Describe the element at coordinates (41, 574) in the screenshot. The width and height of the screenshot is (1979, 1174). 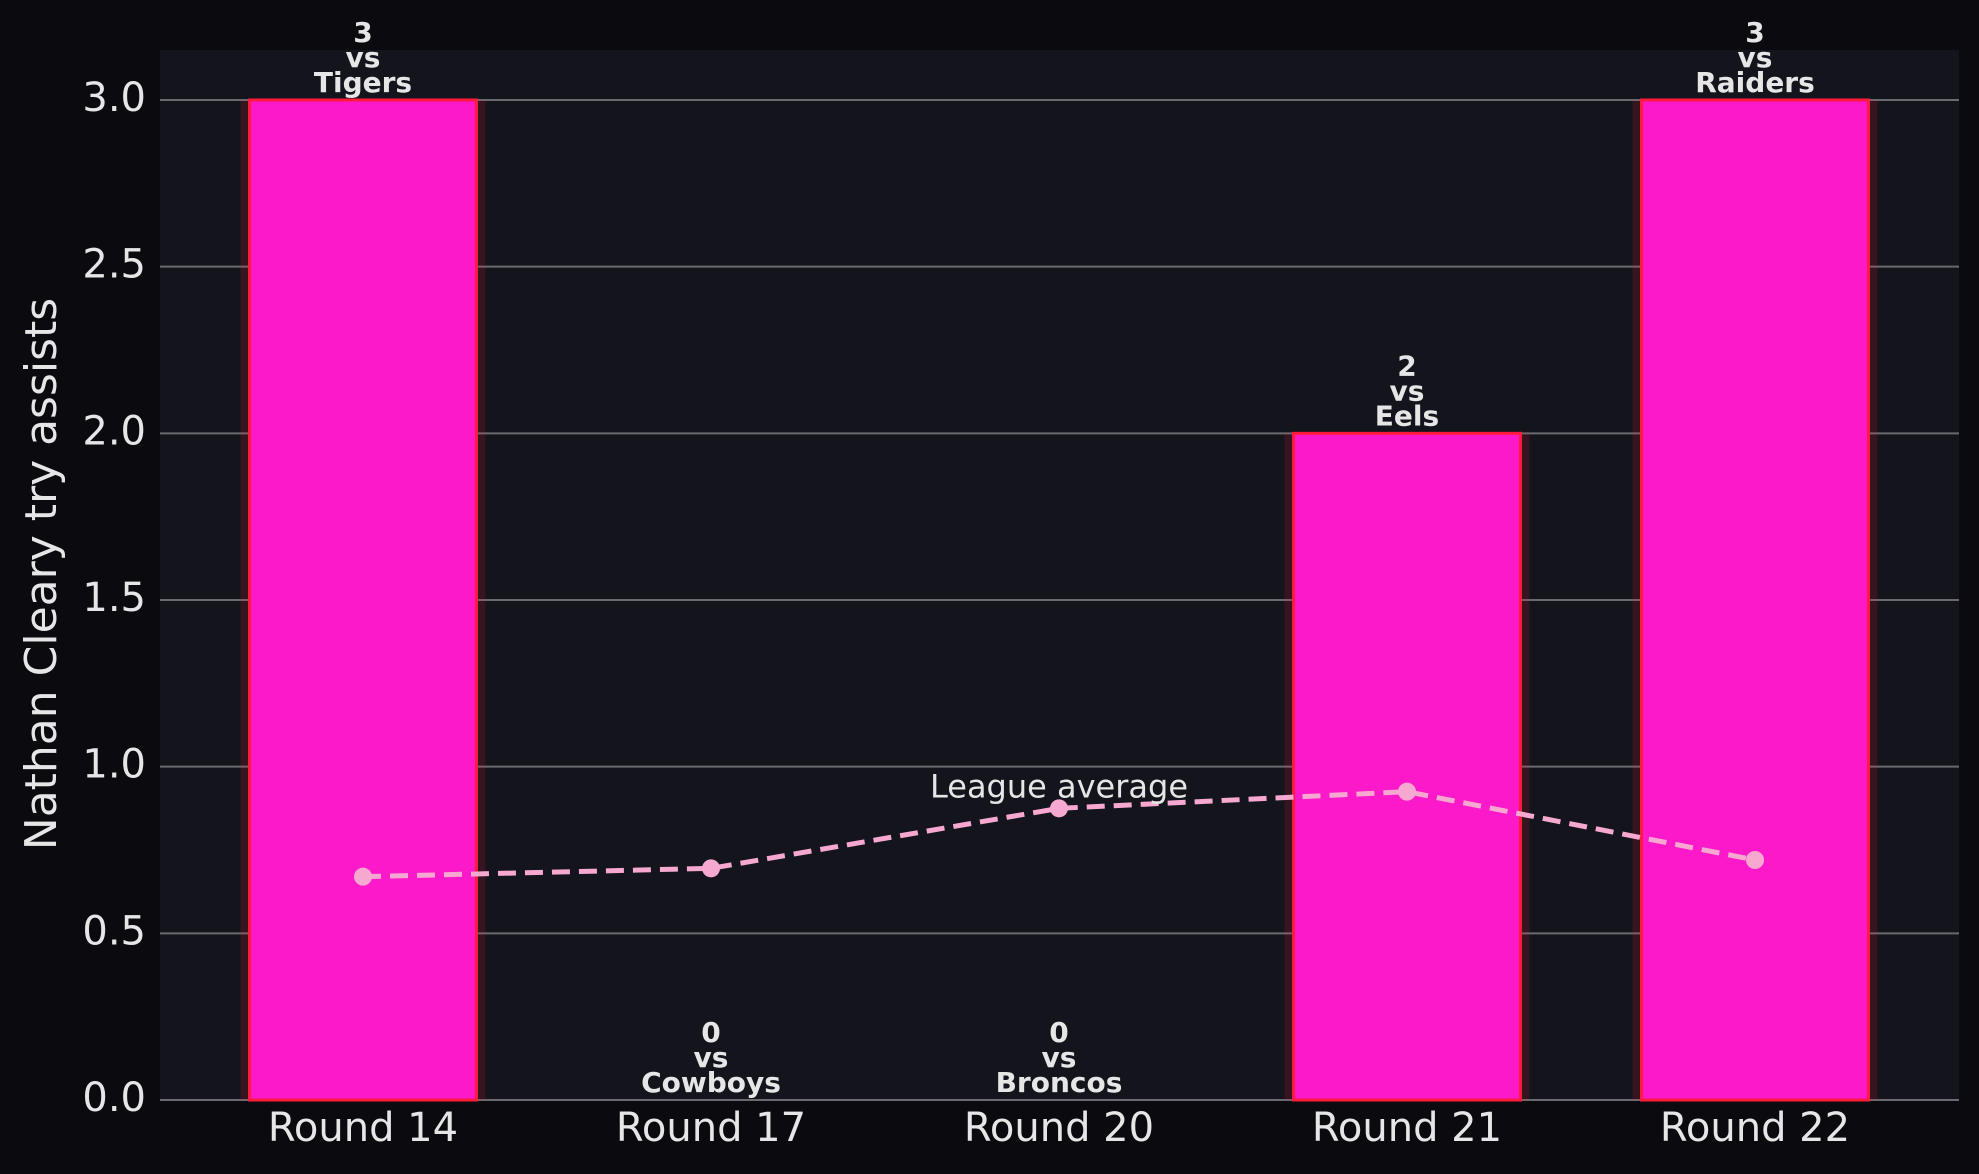
I see `y-axis-label: Nathan Cleary try assists` at that location.